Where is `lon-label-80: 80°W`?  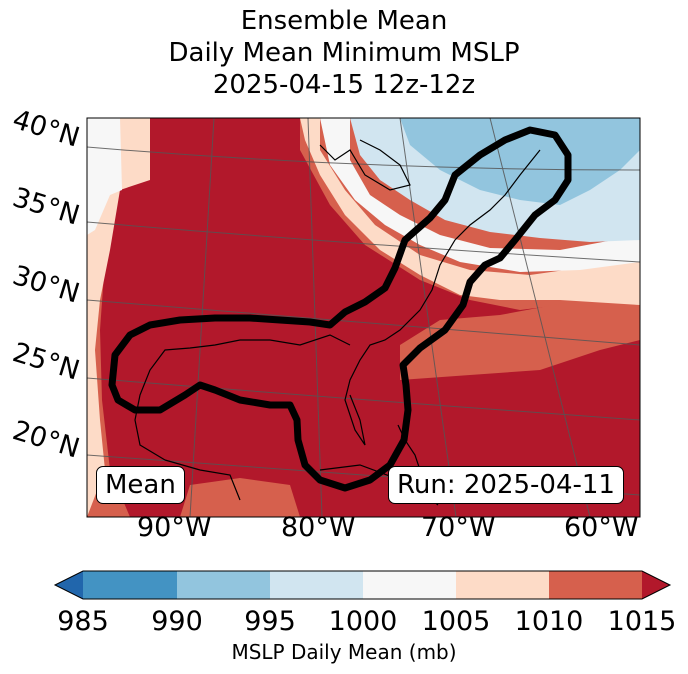
lon-label-80: 80°W is located at coordinates (318, 527).